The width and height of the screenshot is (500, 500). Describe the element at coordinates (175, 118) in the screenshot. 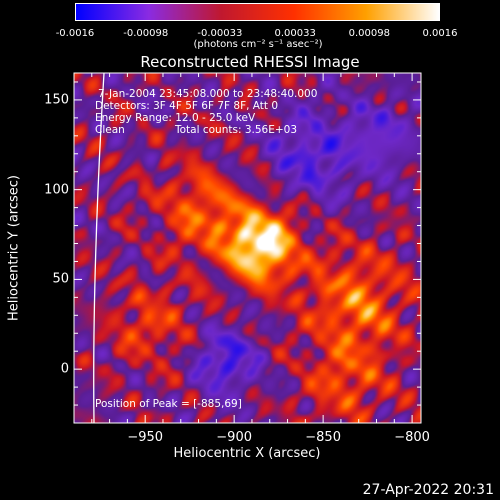

I see `energy-range-label: Energy Range: 12.0 - 25.0 keV` at that location.